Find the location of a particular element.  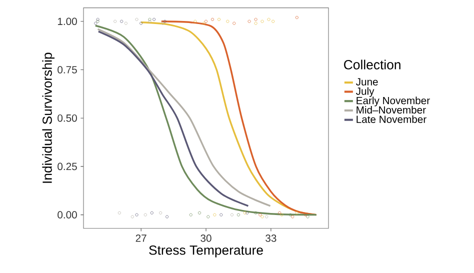

legend-label: Late November is located at coordinates (391, 119).